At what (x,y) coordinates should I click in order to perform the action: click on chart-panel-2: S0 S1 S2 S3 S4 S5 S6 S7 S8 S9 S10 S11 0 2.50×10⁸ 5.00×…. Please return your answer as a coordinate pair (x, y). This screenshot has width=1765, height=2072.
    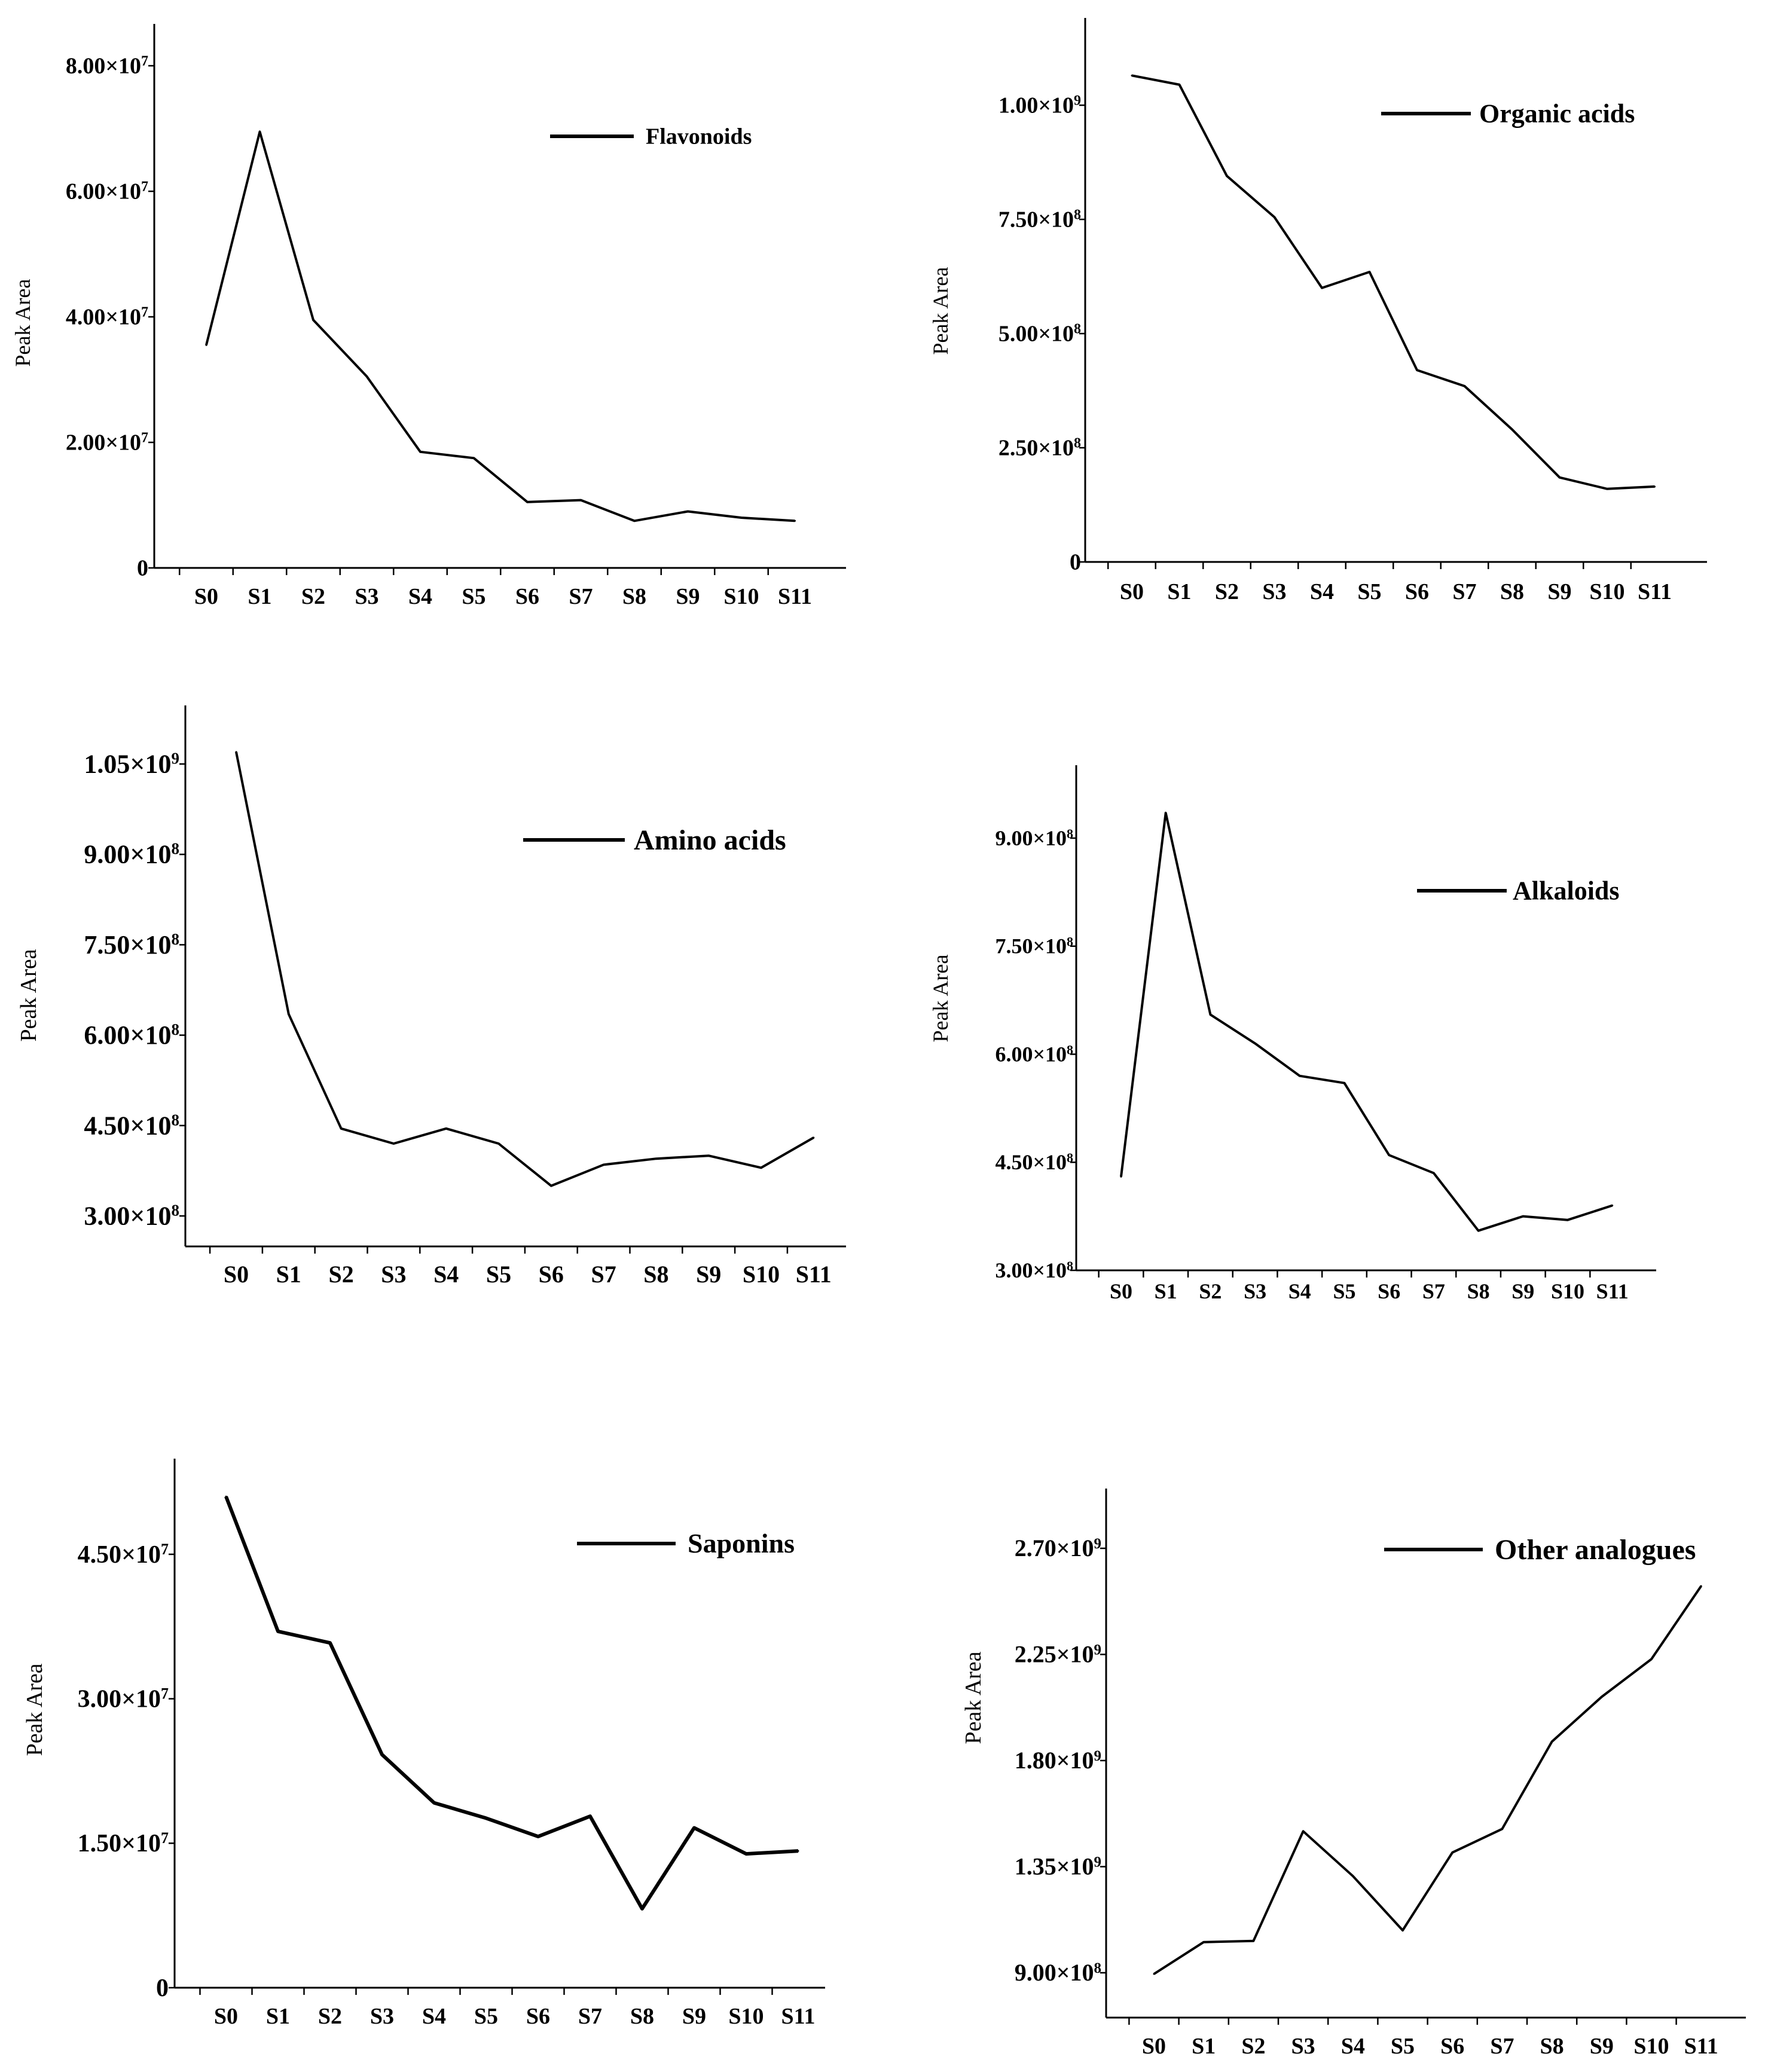
    Looking at the image, I should click on (1318, 311).